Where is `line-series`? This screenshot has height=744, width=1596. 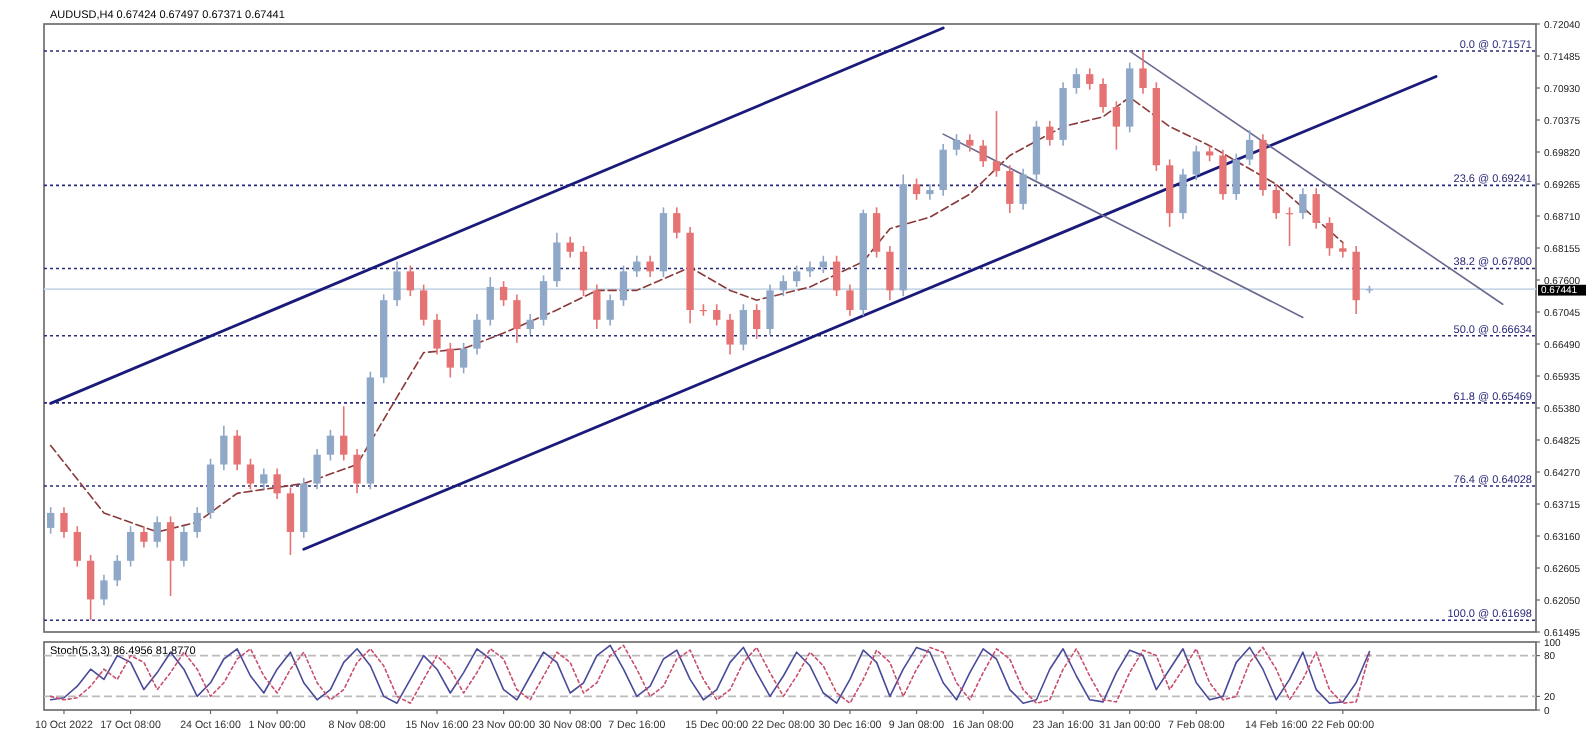 line-series is located at coordinates (710, 674).